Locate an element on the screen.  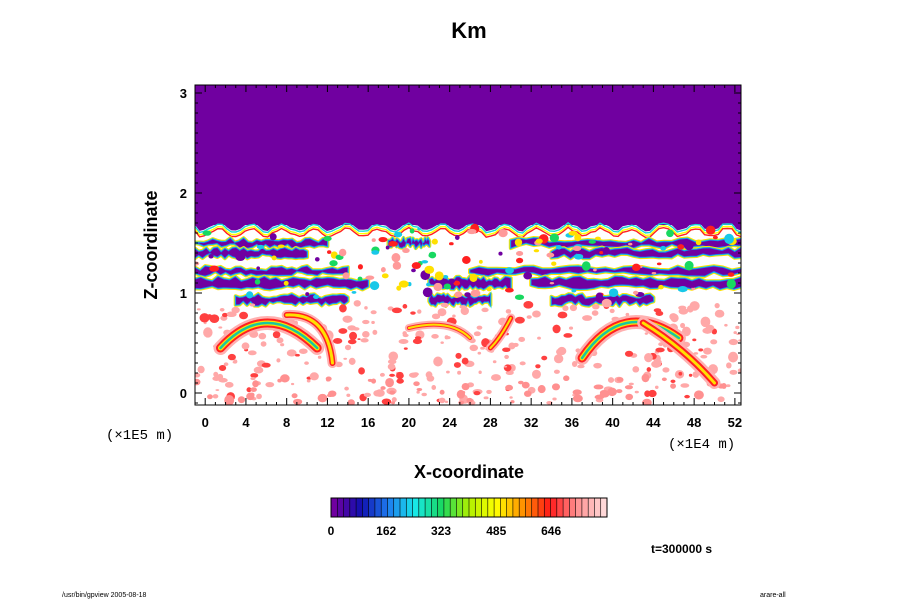
footer-left: /usr/bin/gpview 2005-08-18 is located at coordinates (104, 595).